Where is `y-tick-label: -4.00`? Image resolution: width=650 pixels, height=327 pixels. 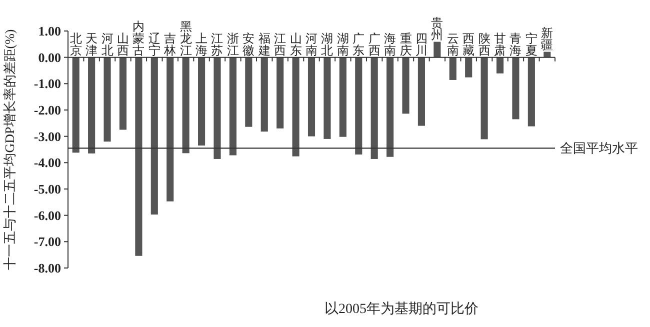
y-tick-label: -4.00 is located at coordinates (47, 162).